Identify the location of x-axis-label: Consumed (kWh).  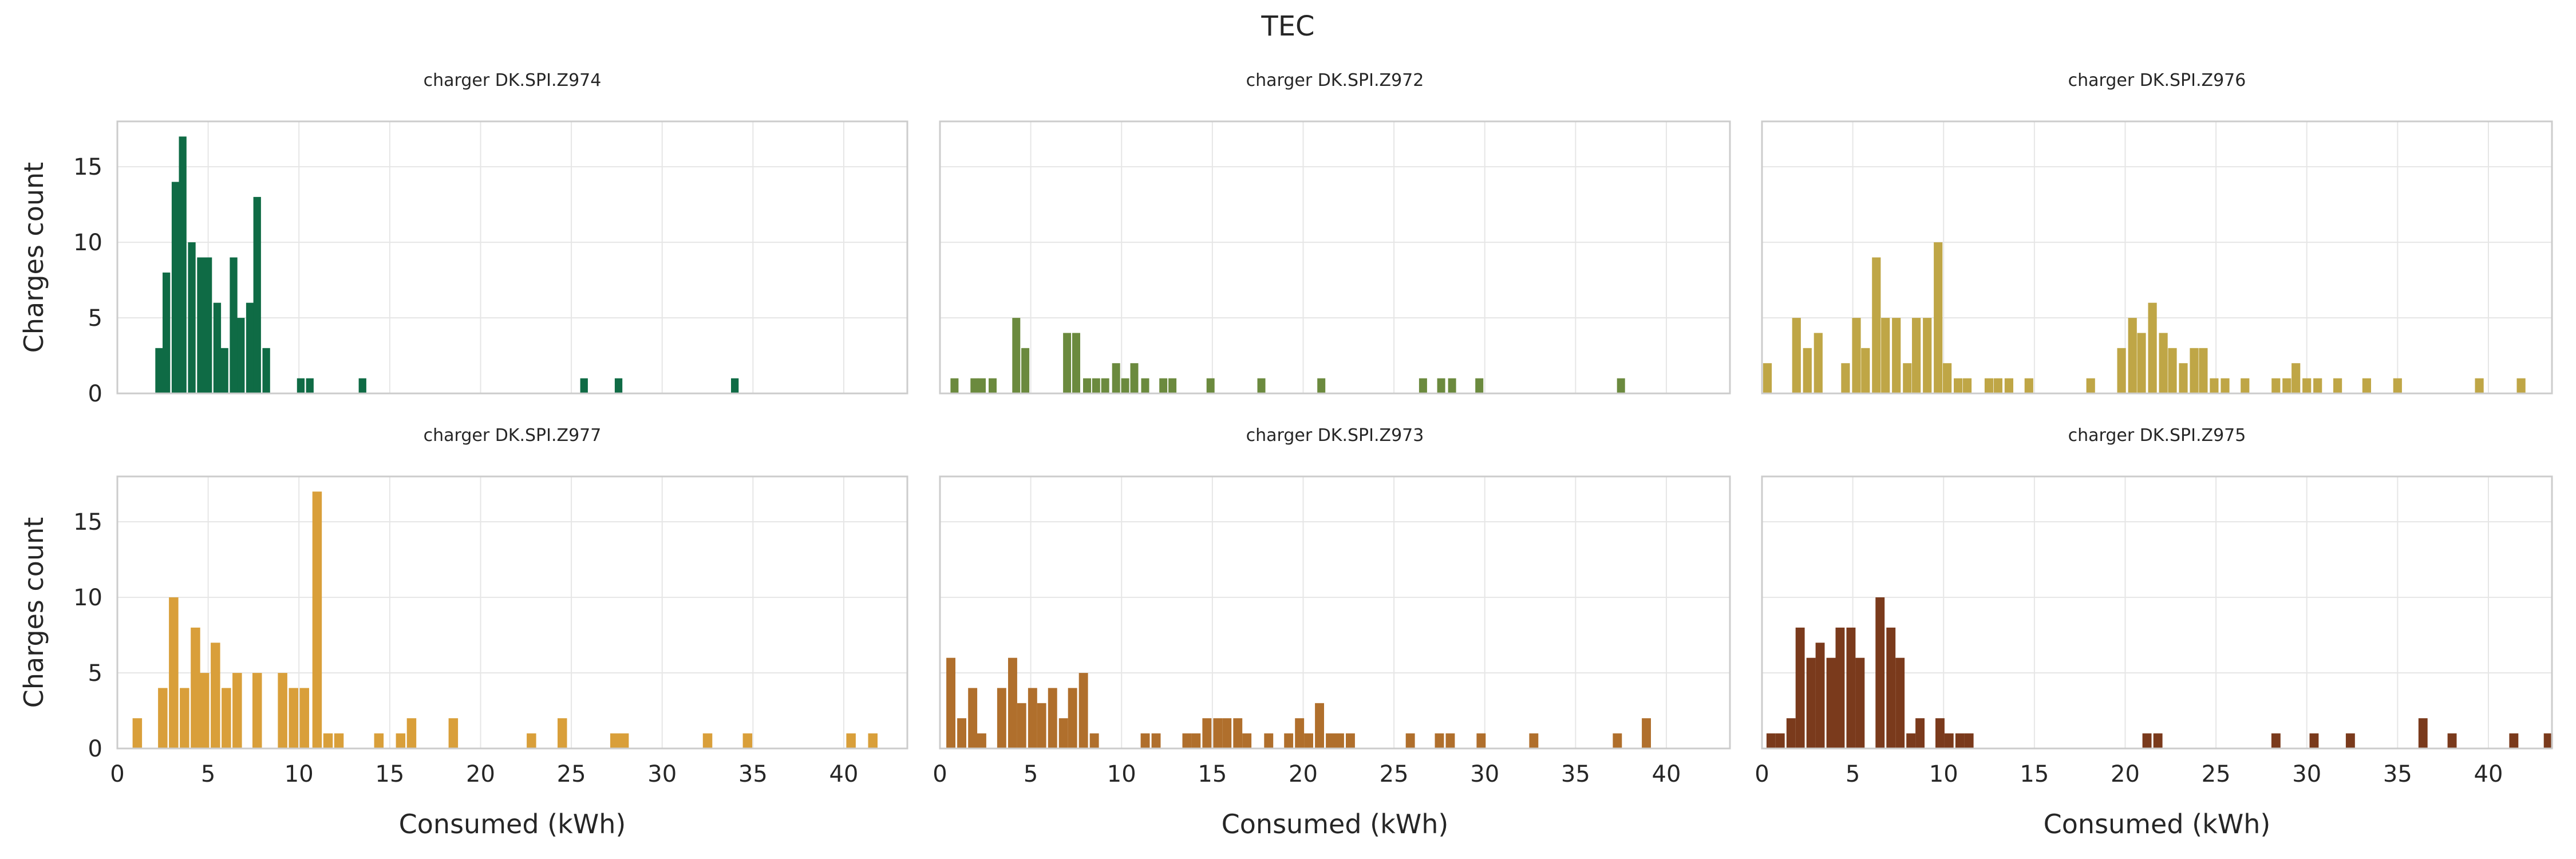
(2157, 824).